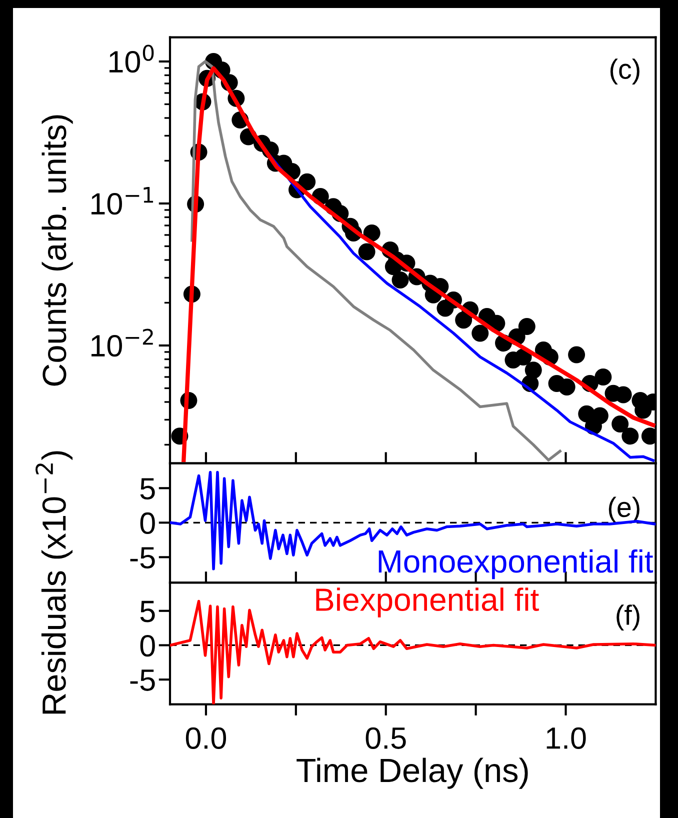  What do you see at coordinates (54, 582) in the screenshot?
I see `y-axis-title: Residuals (x10$^{−2}$)` at bounding box center [54, 582].